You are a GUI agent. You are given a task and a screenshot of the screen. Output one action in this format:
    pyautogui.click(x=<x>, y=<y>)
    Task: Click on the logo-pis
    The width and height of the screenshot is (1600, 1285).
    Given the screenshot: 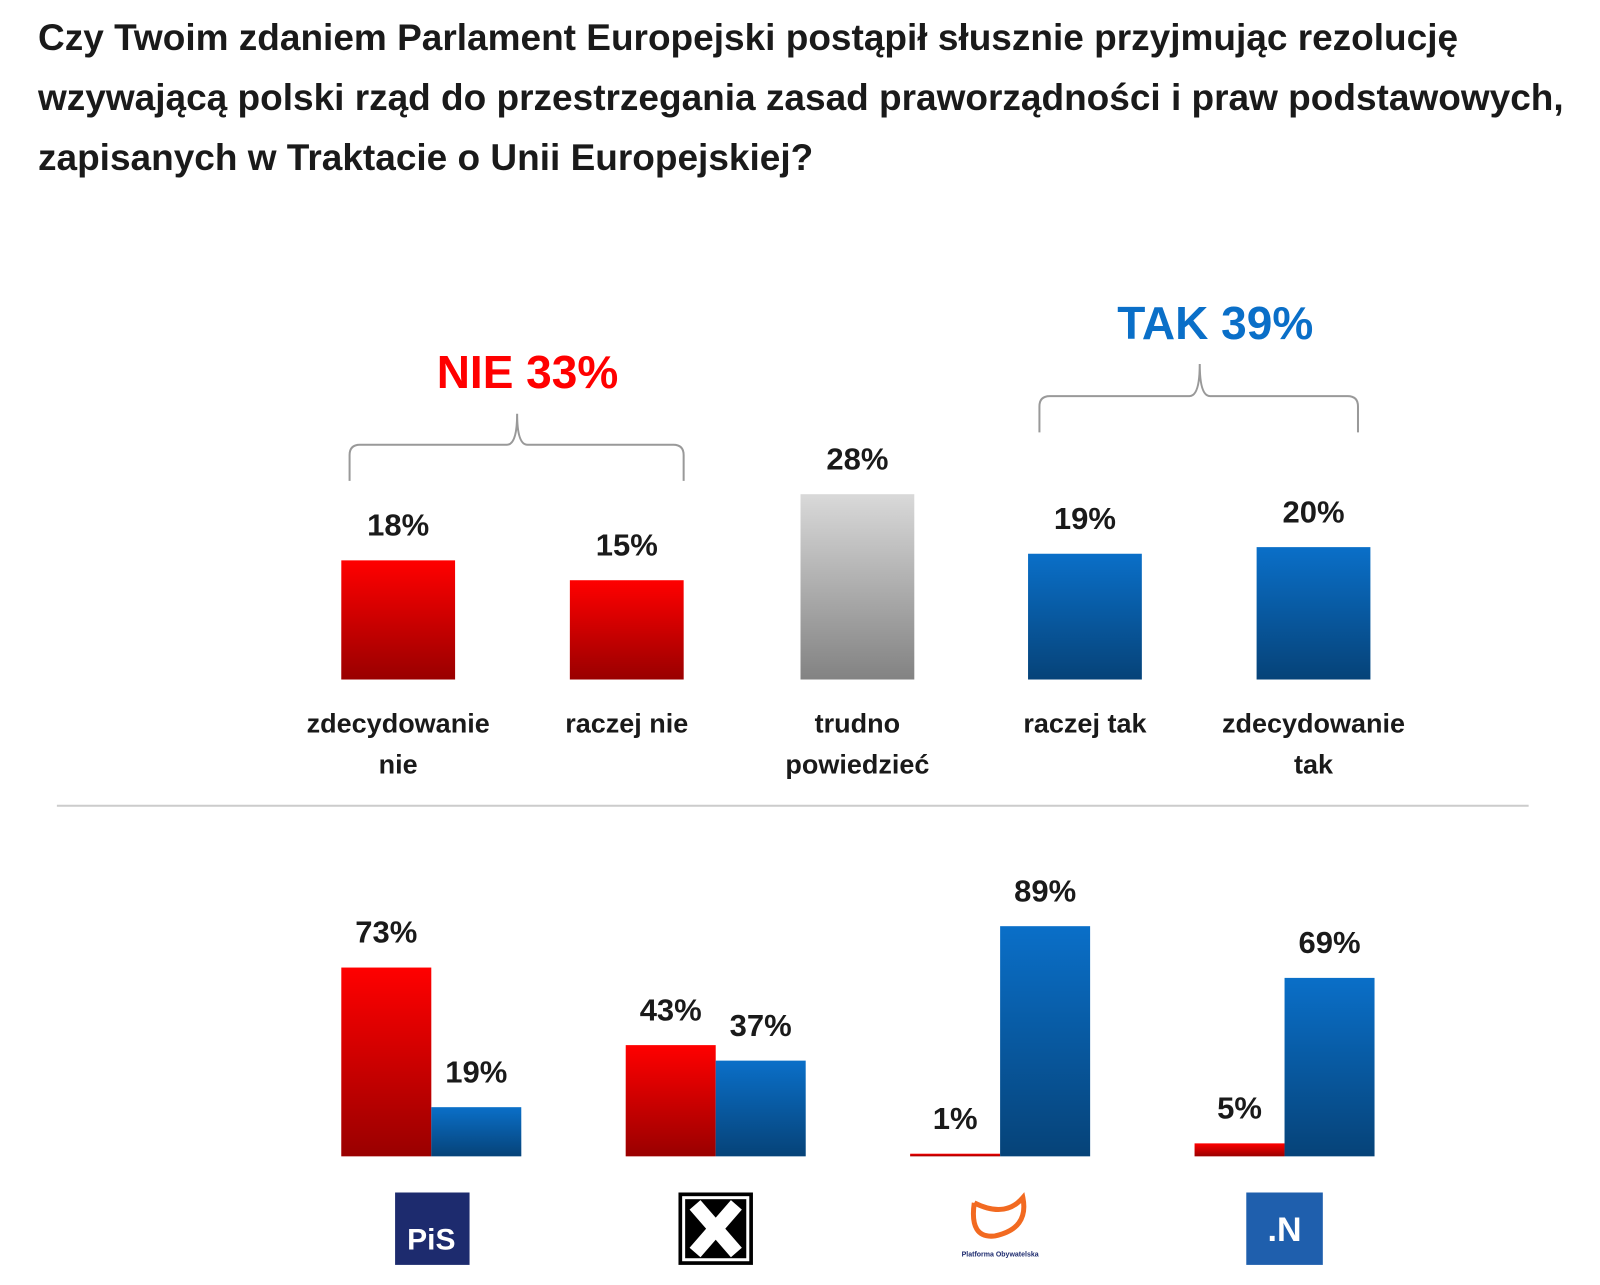 What is the action you would take?
    pyautogui.click(x=432, y=1228)
    